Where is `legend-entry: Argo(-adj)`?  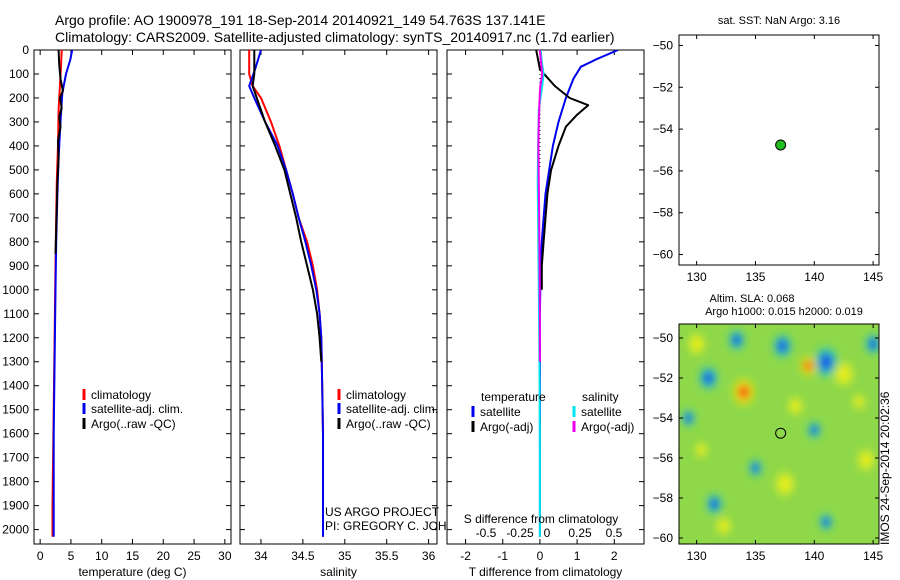
legend-entry: Argo(-adj) is located at coordinates (607, 427).